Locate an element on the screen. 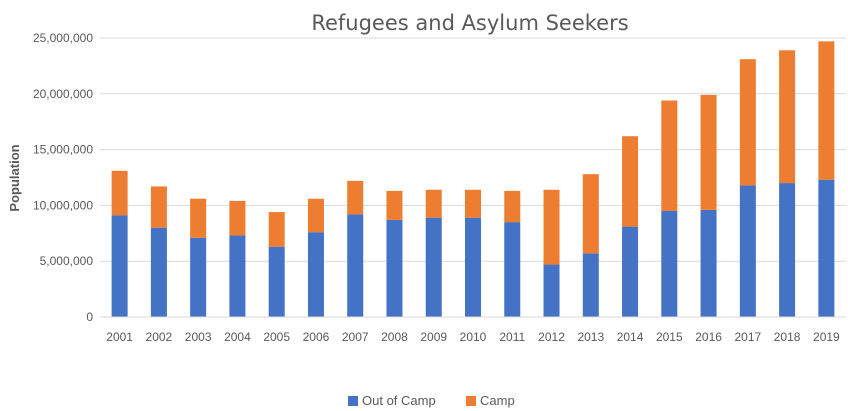 The image size is (848, 411). bar-camp-2017 is located at coordinates (747, 122).